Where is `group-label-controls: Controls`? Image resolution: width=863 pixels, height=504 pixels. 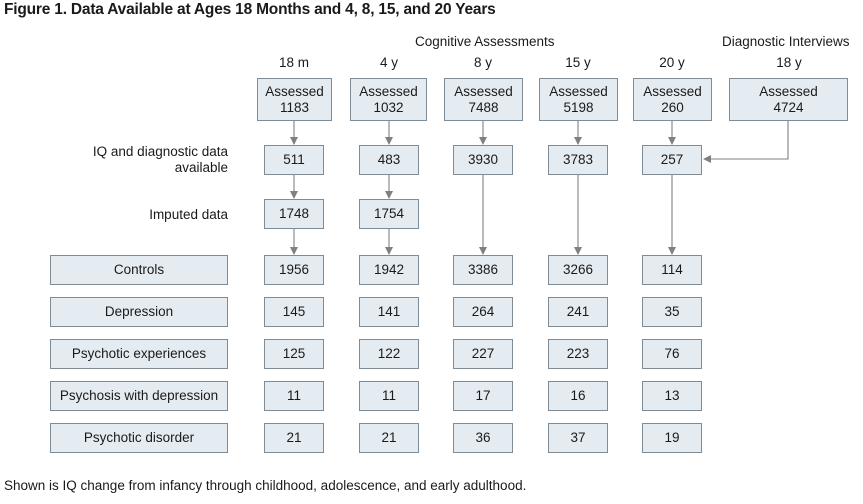
group-label-controls: Controls is located at coordinates (139, 270).